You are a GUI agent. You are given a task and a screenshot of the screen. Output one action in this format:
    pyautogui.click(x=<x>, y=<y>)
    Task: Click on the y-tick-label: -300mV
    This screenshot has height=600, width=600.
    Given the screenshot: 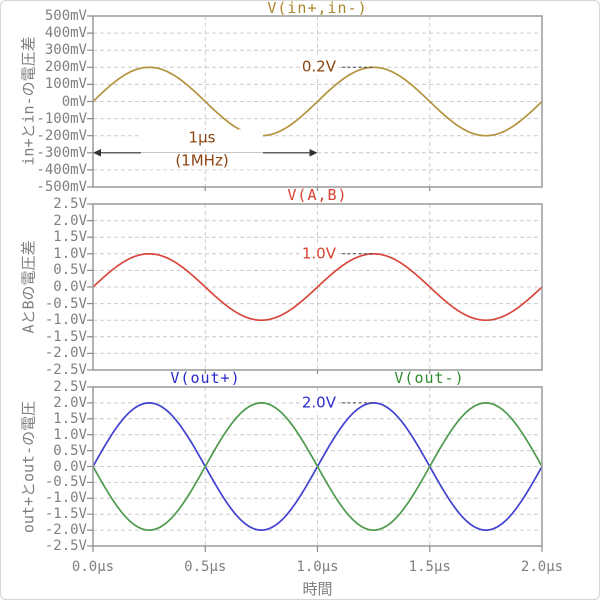 What is the action you would take?
    pyautogui.click(x=61, y=152)
    